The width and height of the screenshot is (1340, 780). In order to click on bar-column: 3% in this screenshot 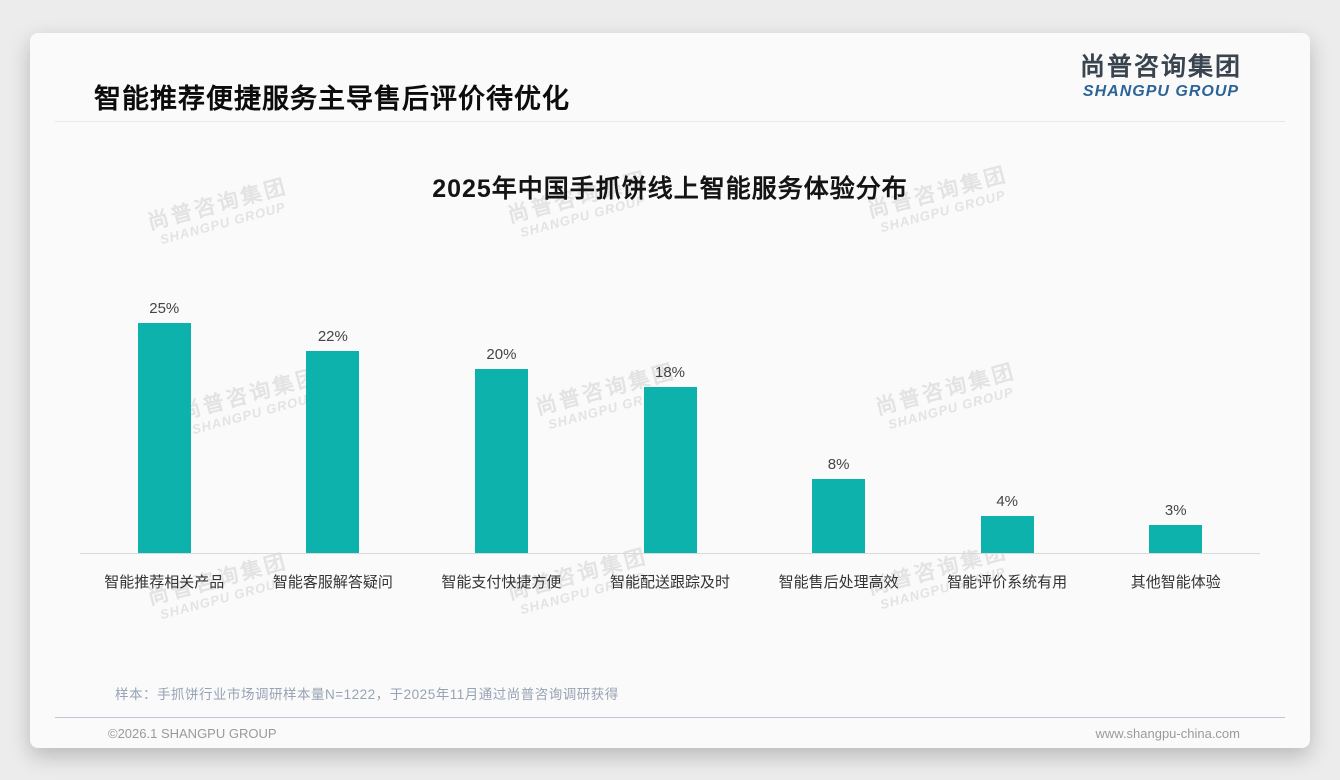, I will do `click(1175, 527)`.